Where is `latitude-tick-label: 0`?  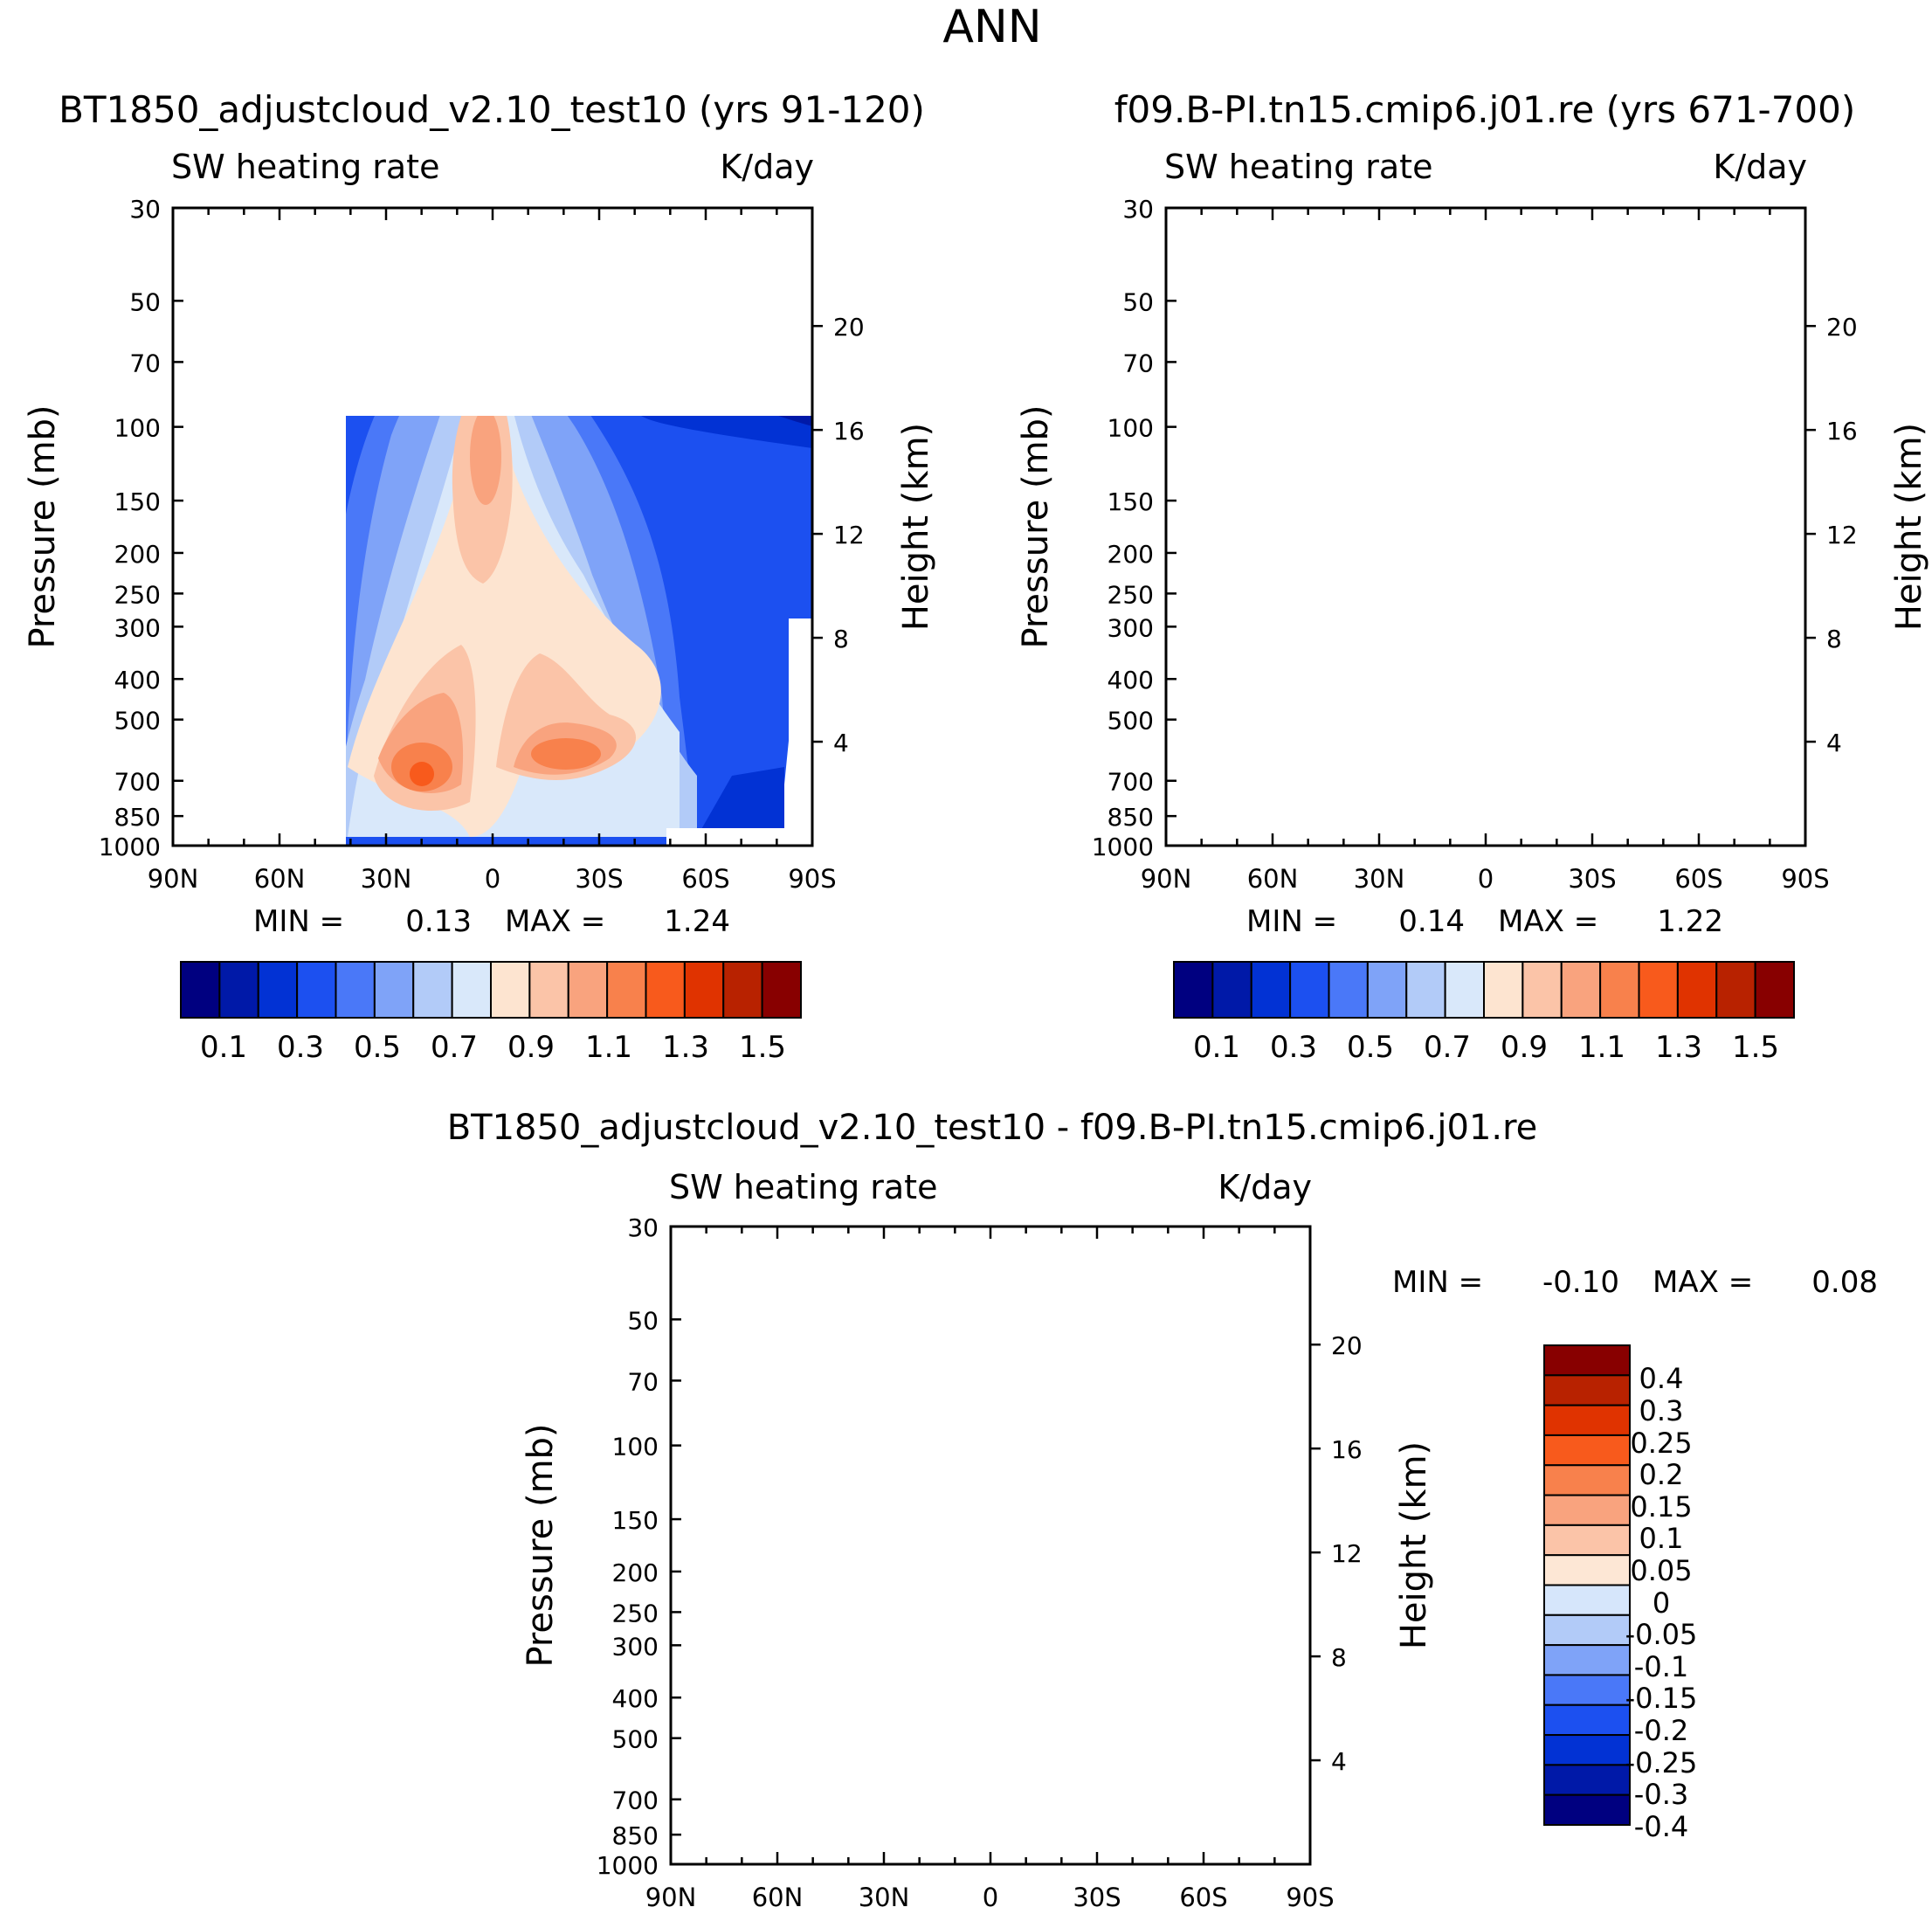 latitude-tick-label: 0 is located at coordinates (1486, 879).